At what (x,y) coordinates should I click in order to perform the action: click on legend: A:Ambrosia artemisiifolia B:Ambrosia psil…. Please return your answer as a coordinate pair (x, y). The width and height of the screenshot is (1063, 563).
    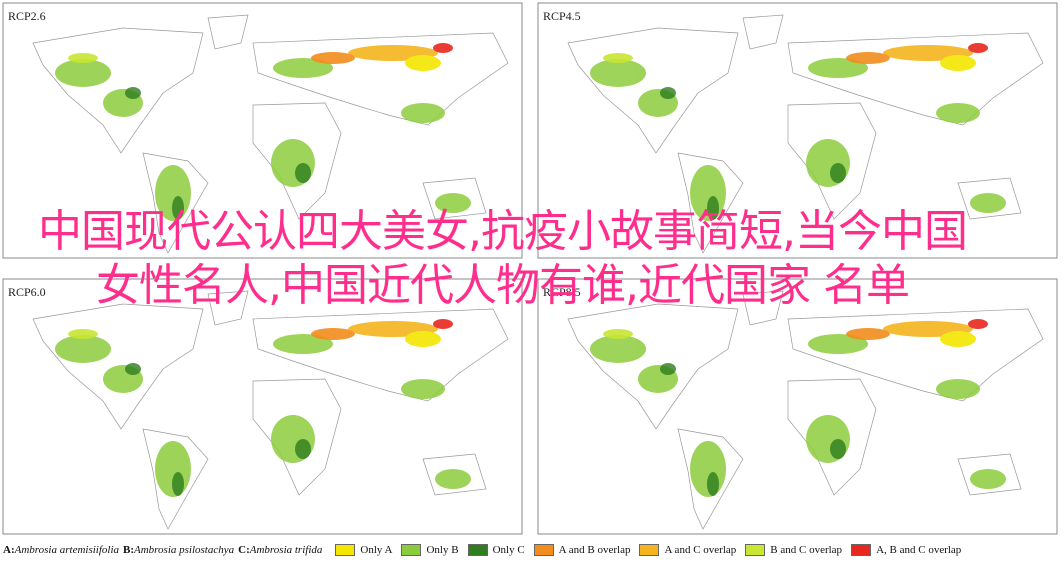
    Looking at the image, I should click on (532, 550).